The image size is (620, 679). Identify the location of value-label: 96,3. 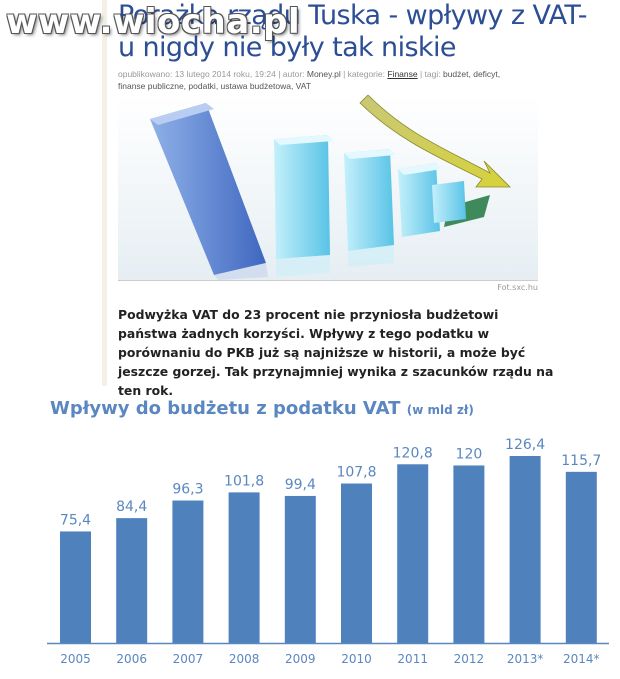
(187, 490).